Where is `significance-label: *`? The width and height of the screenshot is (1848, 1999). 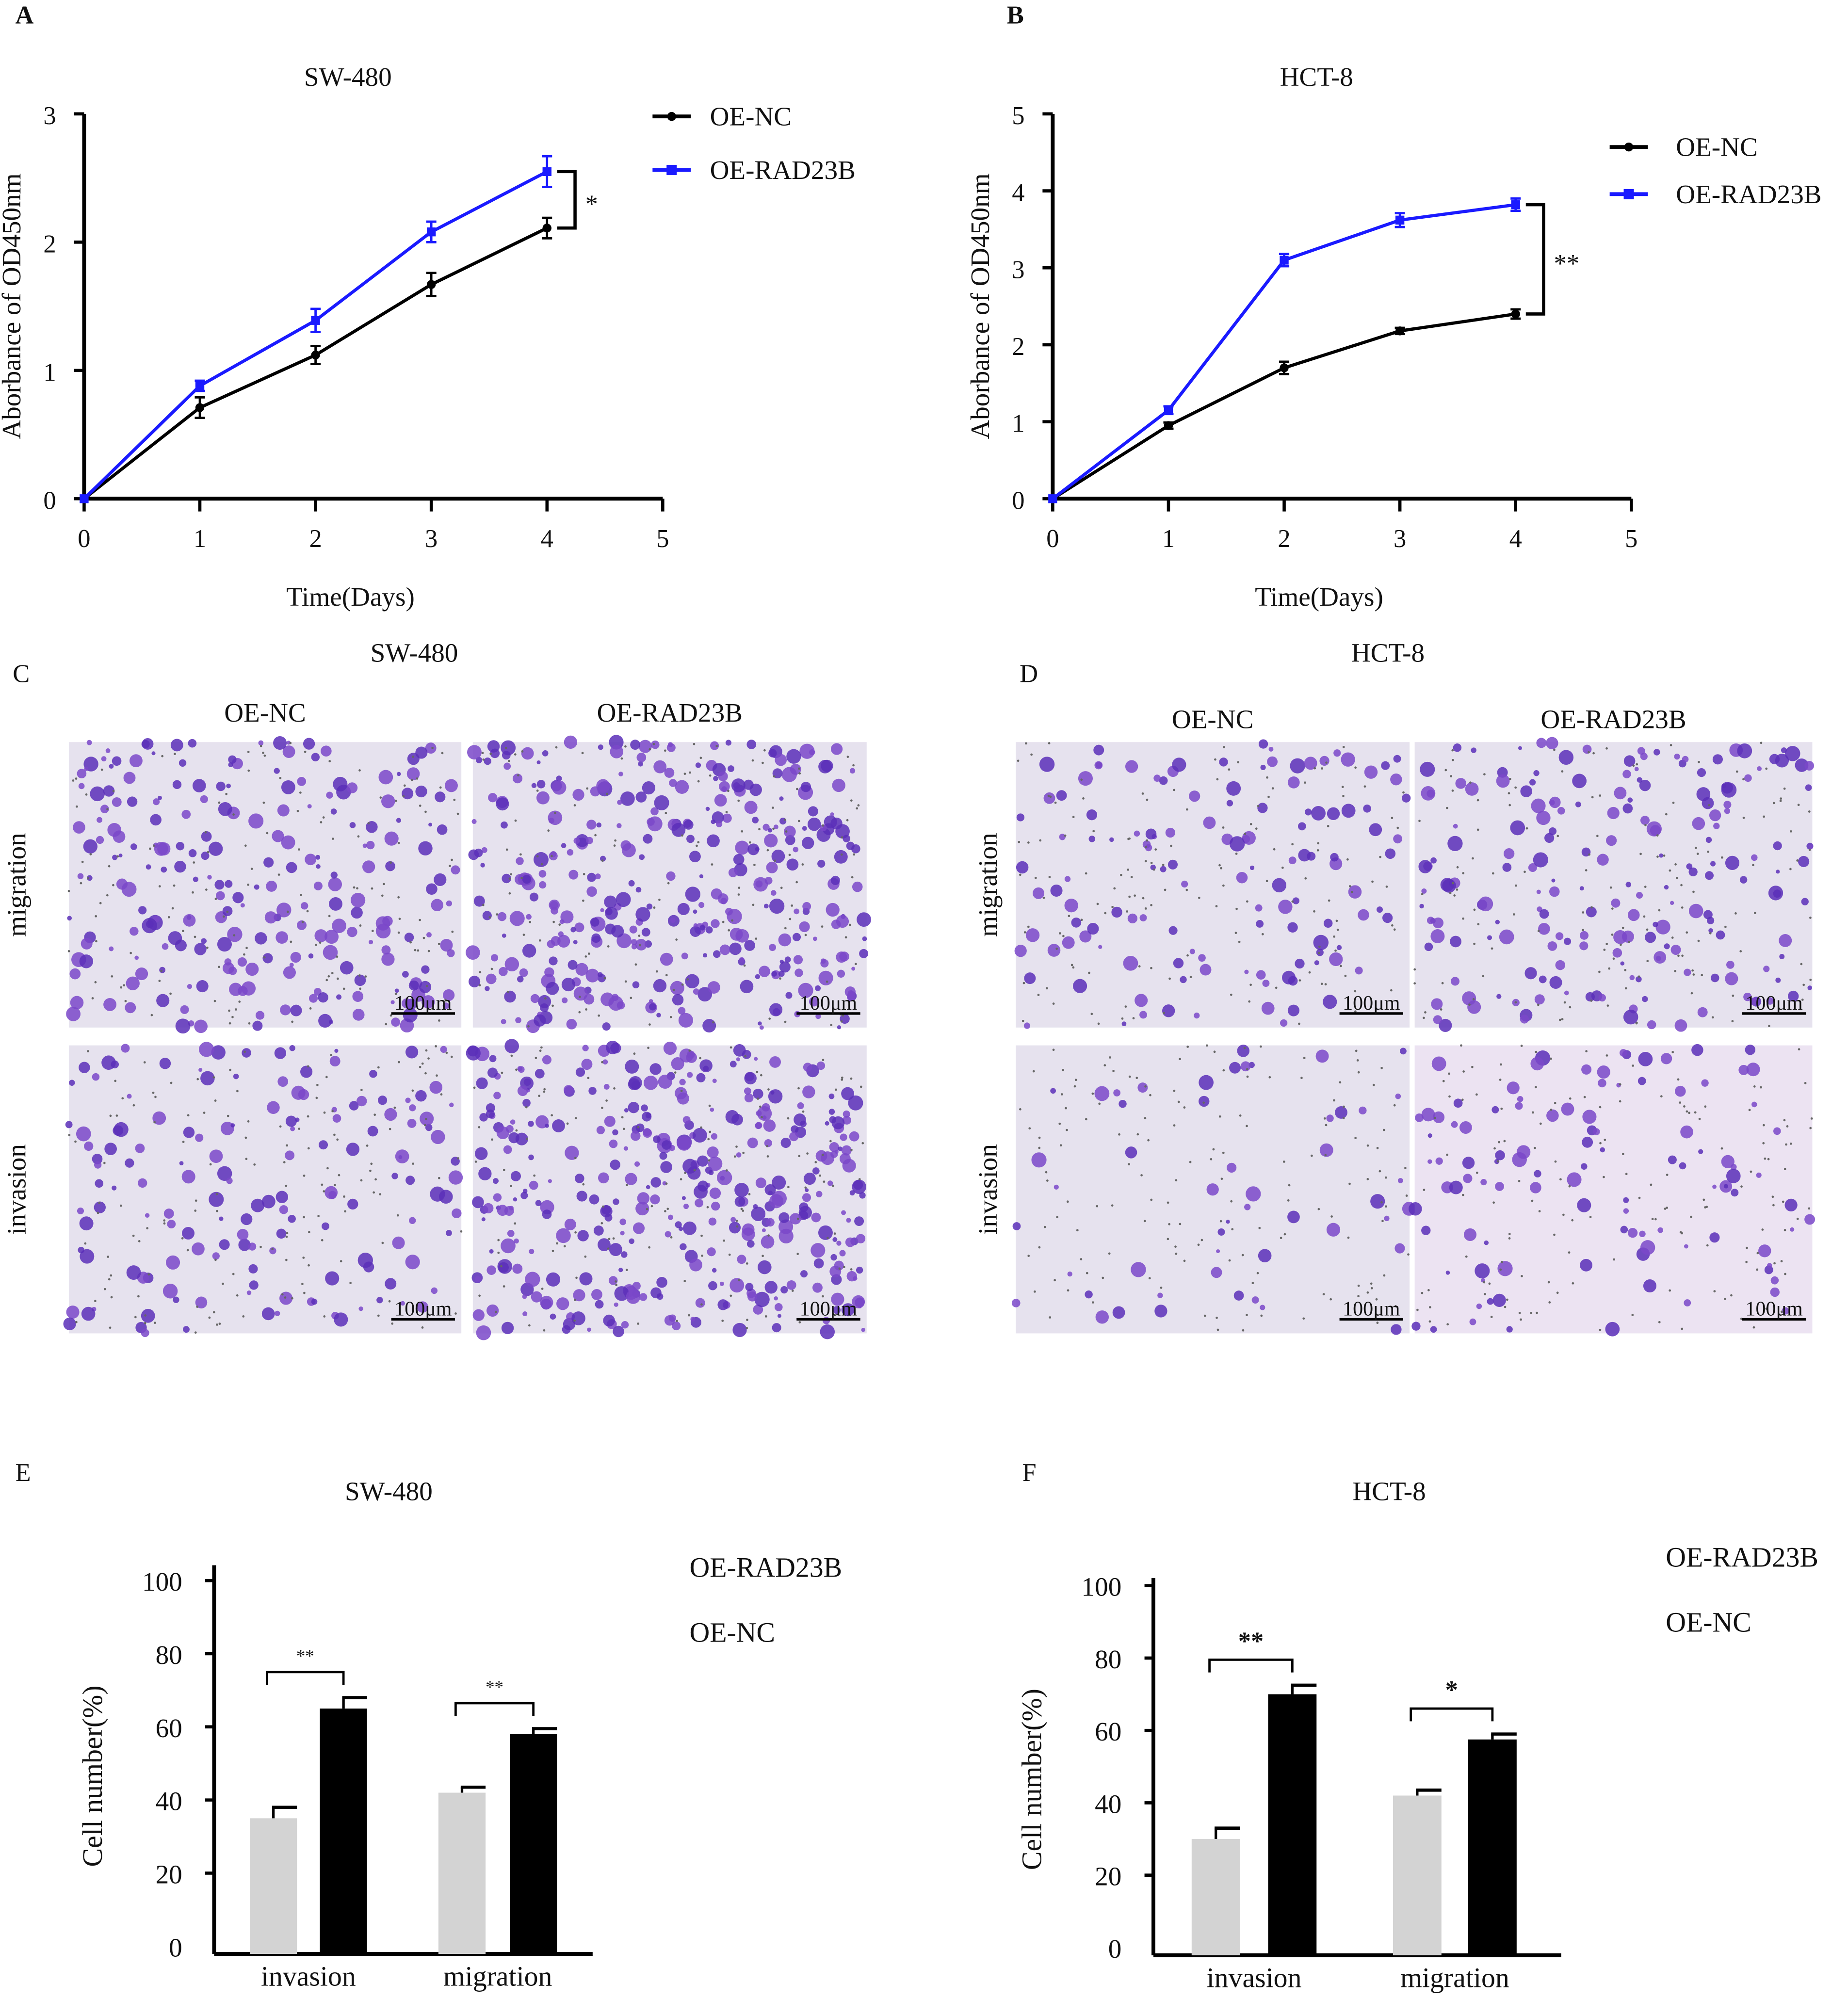 significance-label: * is located at coordinates (1451, 1690).